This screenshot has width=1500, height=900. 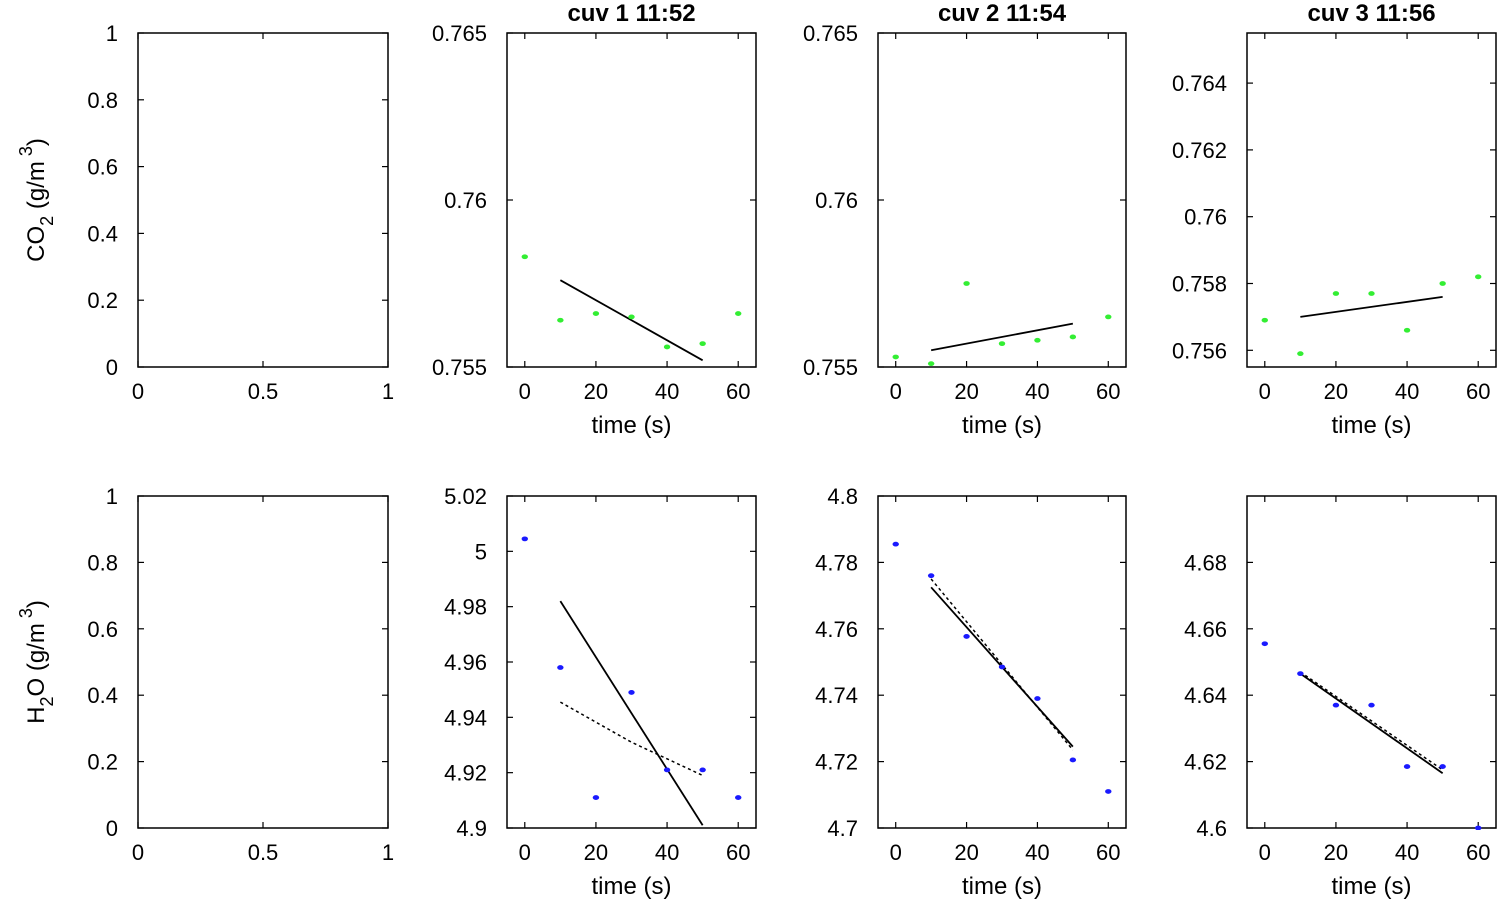 I want to click on y-axis-label-suffix: ), so click(x=36, y=142).